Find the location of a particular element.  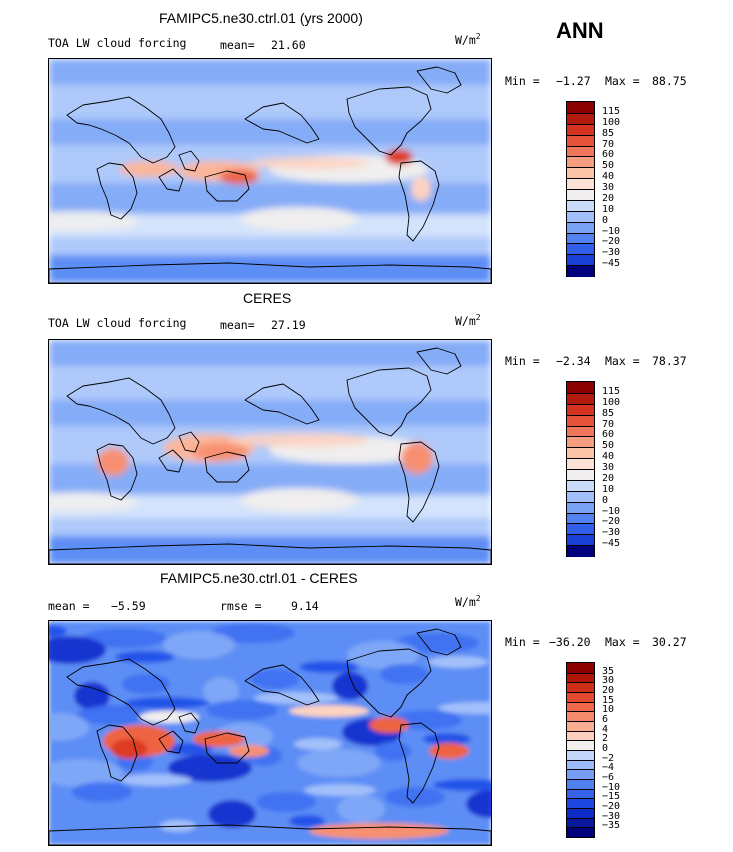

panel-model-min-label: Min = is located at coordinates (522, 81).